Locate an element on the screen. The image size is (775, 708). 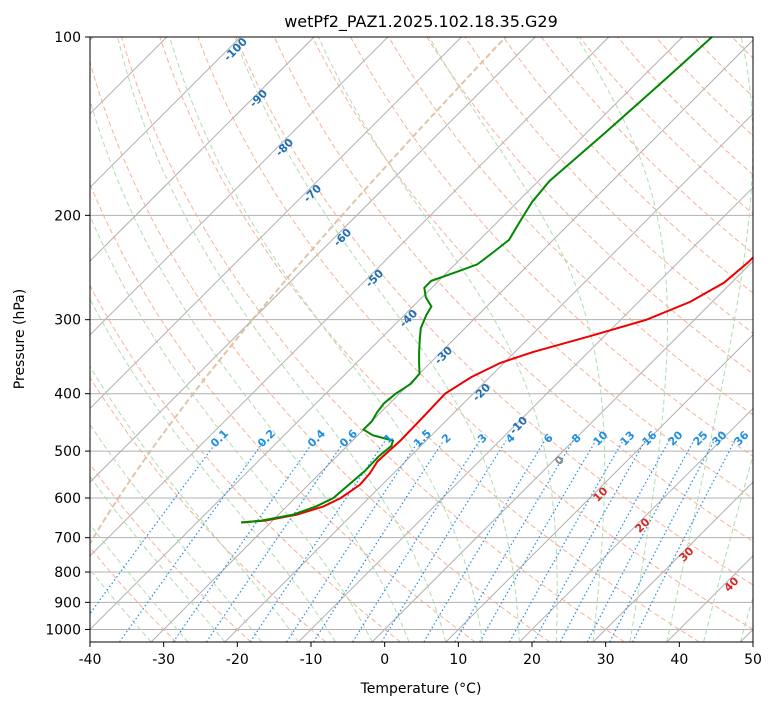
x-tick-label: 50 is located at coordinates (753, 660).